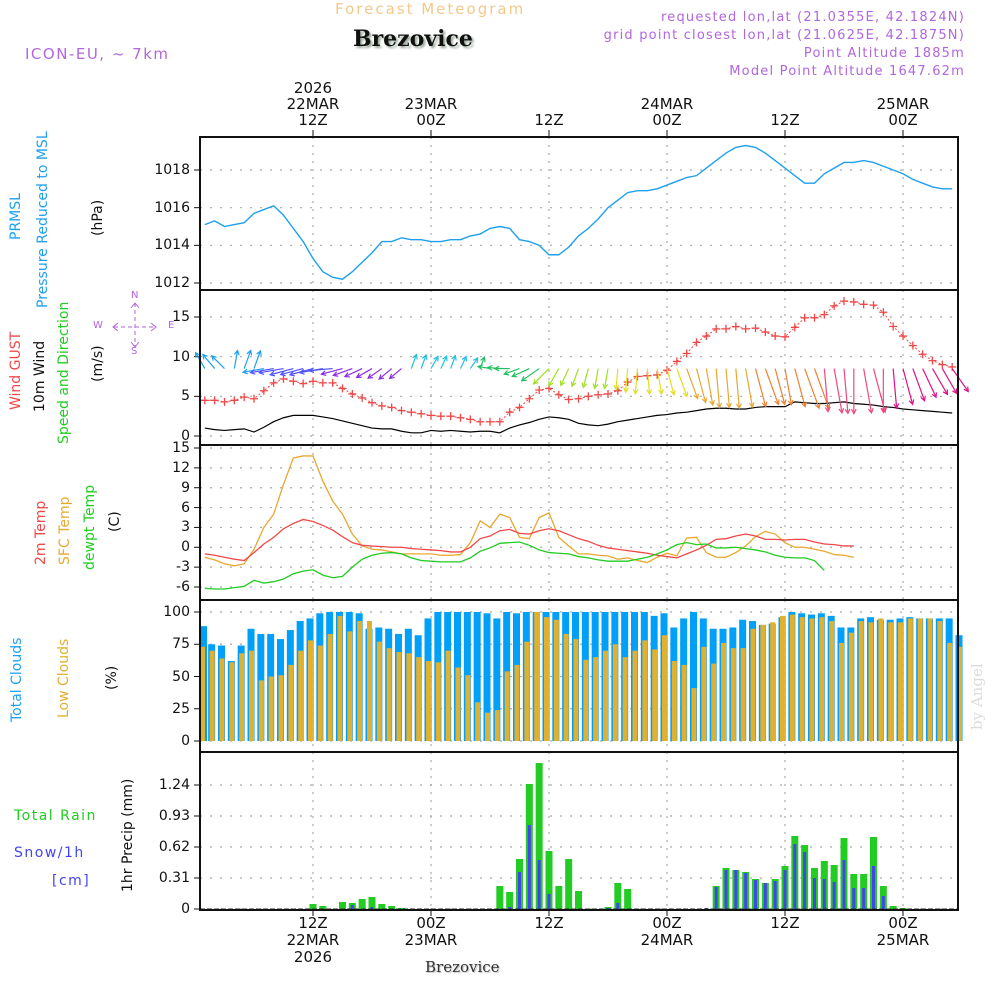  I want to click on panel-pressure, so click(576, 213).